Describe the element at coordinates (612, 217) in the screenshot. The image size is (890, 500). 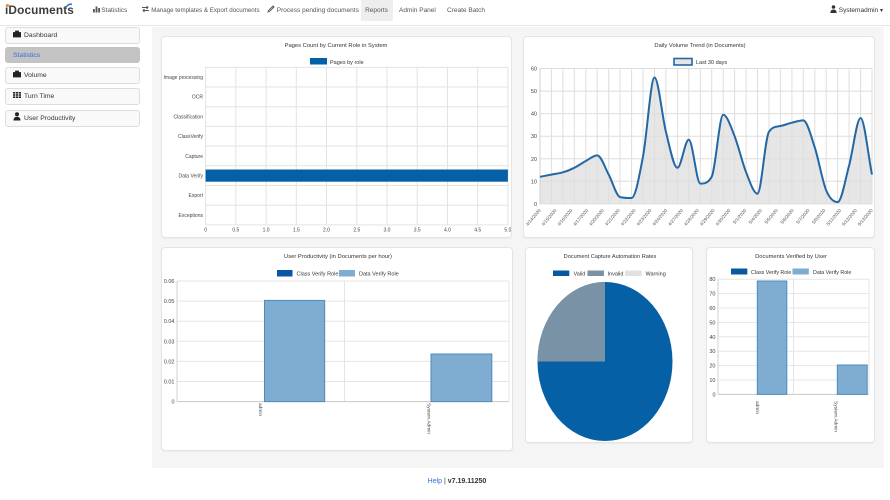
I see `svg-text: 4/21/2020` at that location.